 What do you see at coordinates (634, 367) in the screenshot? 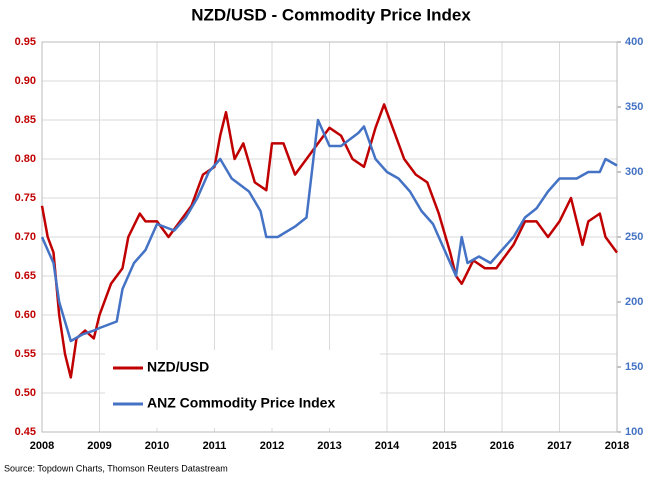
I see `y2-tick-label: 150` at bounding box center [634, 367].